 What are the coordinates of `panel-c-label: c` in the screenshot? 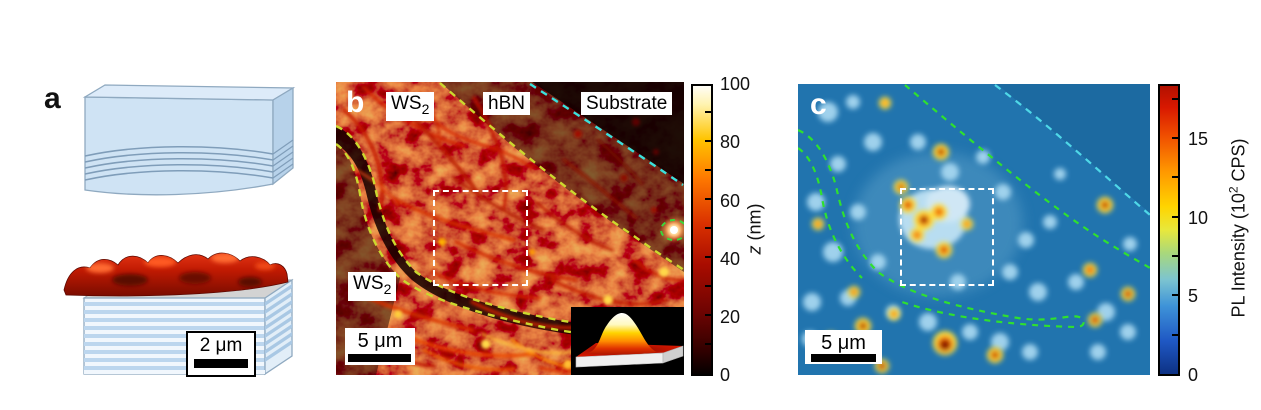 It's located at (818, 104).